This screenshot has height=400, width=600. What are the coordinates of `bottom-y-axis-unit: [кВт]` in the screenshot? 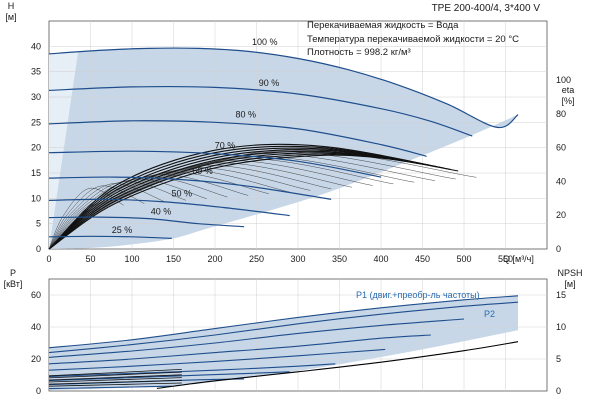 It's located at (13, 284).